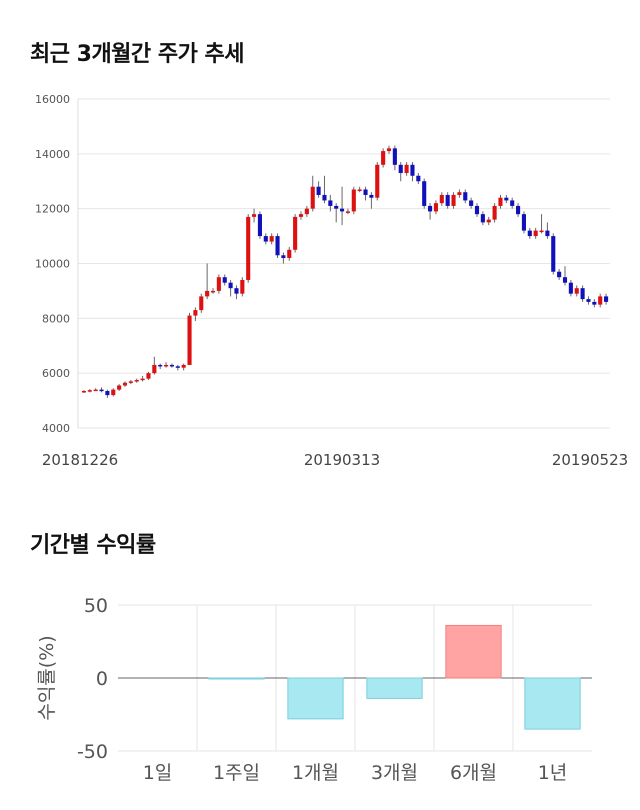  What do you see at coordinates (236, 773) in the screenshot?
I see `x-category-label: 1주일` at bounding box center [236, 773].